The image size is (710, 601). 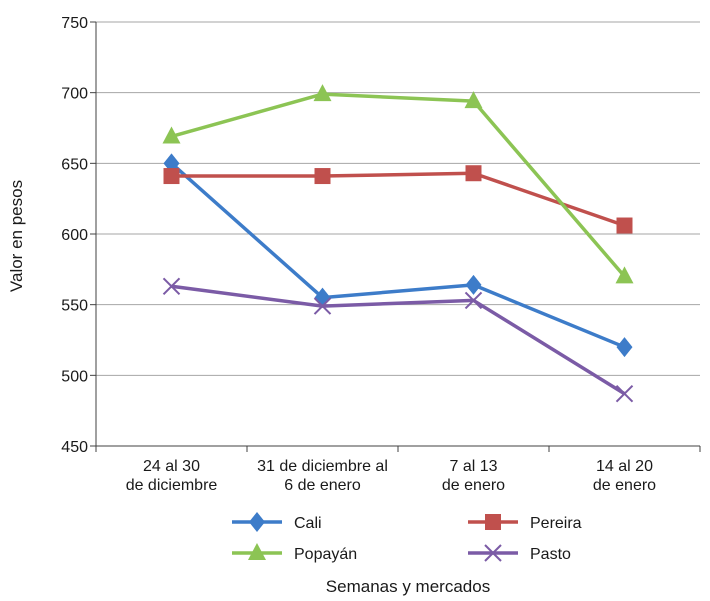 I want to click on x-tick-label-line: de diciembre, so click(x=172, y=485).